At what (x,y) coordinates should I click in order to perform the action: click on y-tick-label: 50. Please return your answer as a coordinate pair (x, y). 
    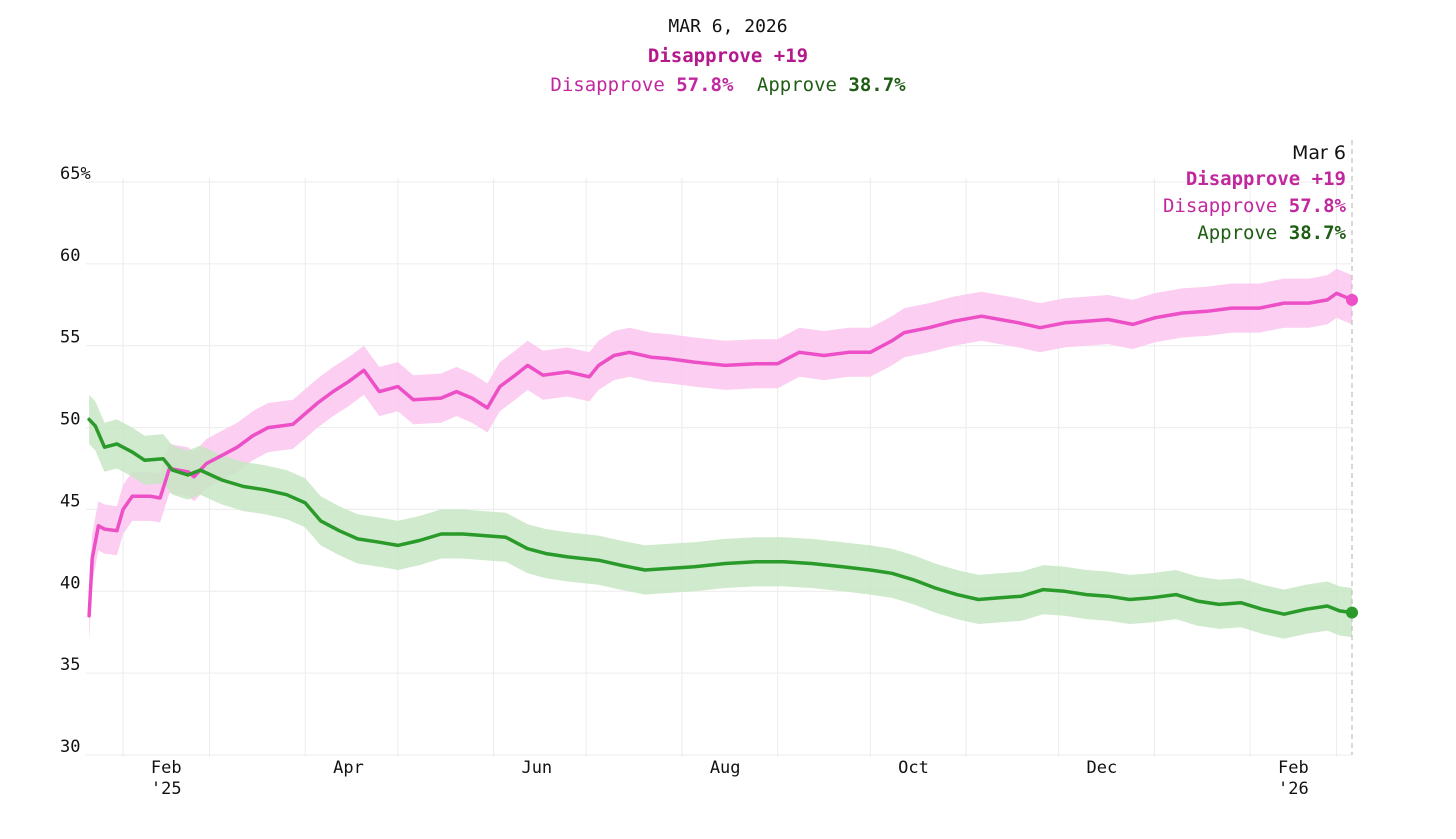
    Looking at the image, I should click on (70, 420).